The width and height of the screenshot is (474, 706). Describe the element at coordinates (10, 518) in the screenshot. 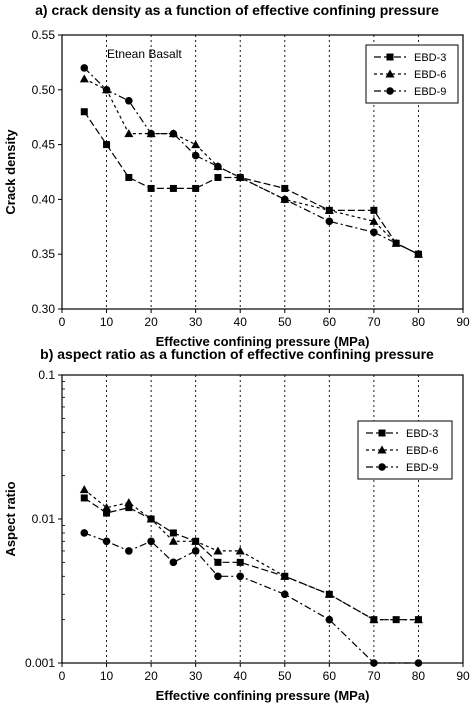

I see `chart-b-y-axis-label: Aspect ratio` at that location.